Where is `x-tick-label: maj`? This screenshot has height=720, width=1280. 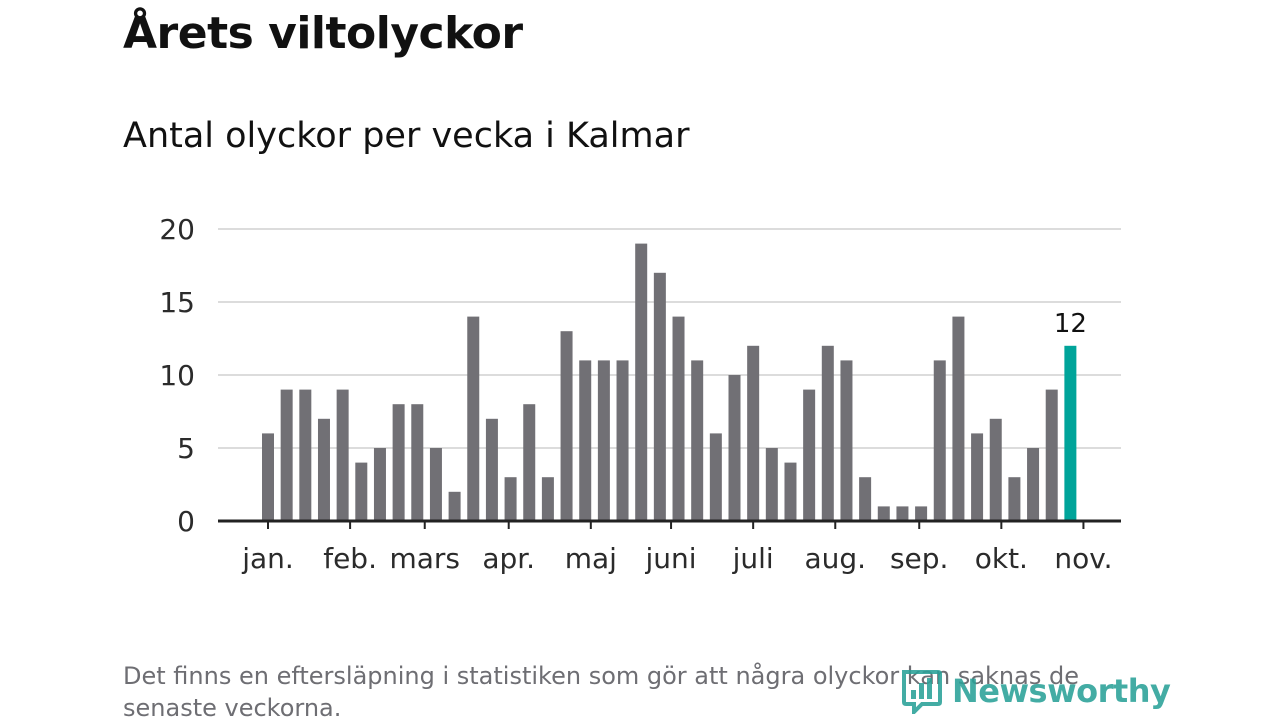
x-tick-label: maj is located at coordinates (591, 558).